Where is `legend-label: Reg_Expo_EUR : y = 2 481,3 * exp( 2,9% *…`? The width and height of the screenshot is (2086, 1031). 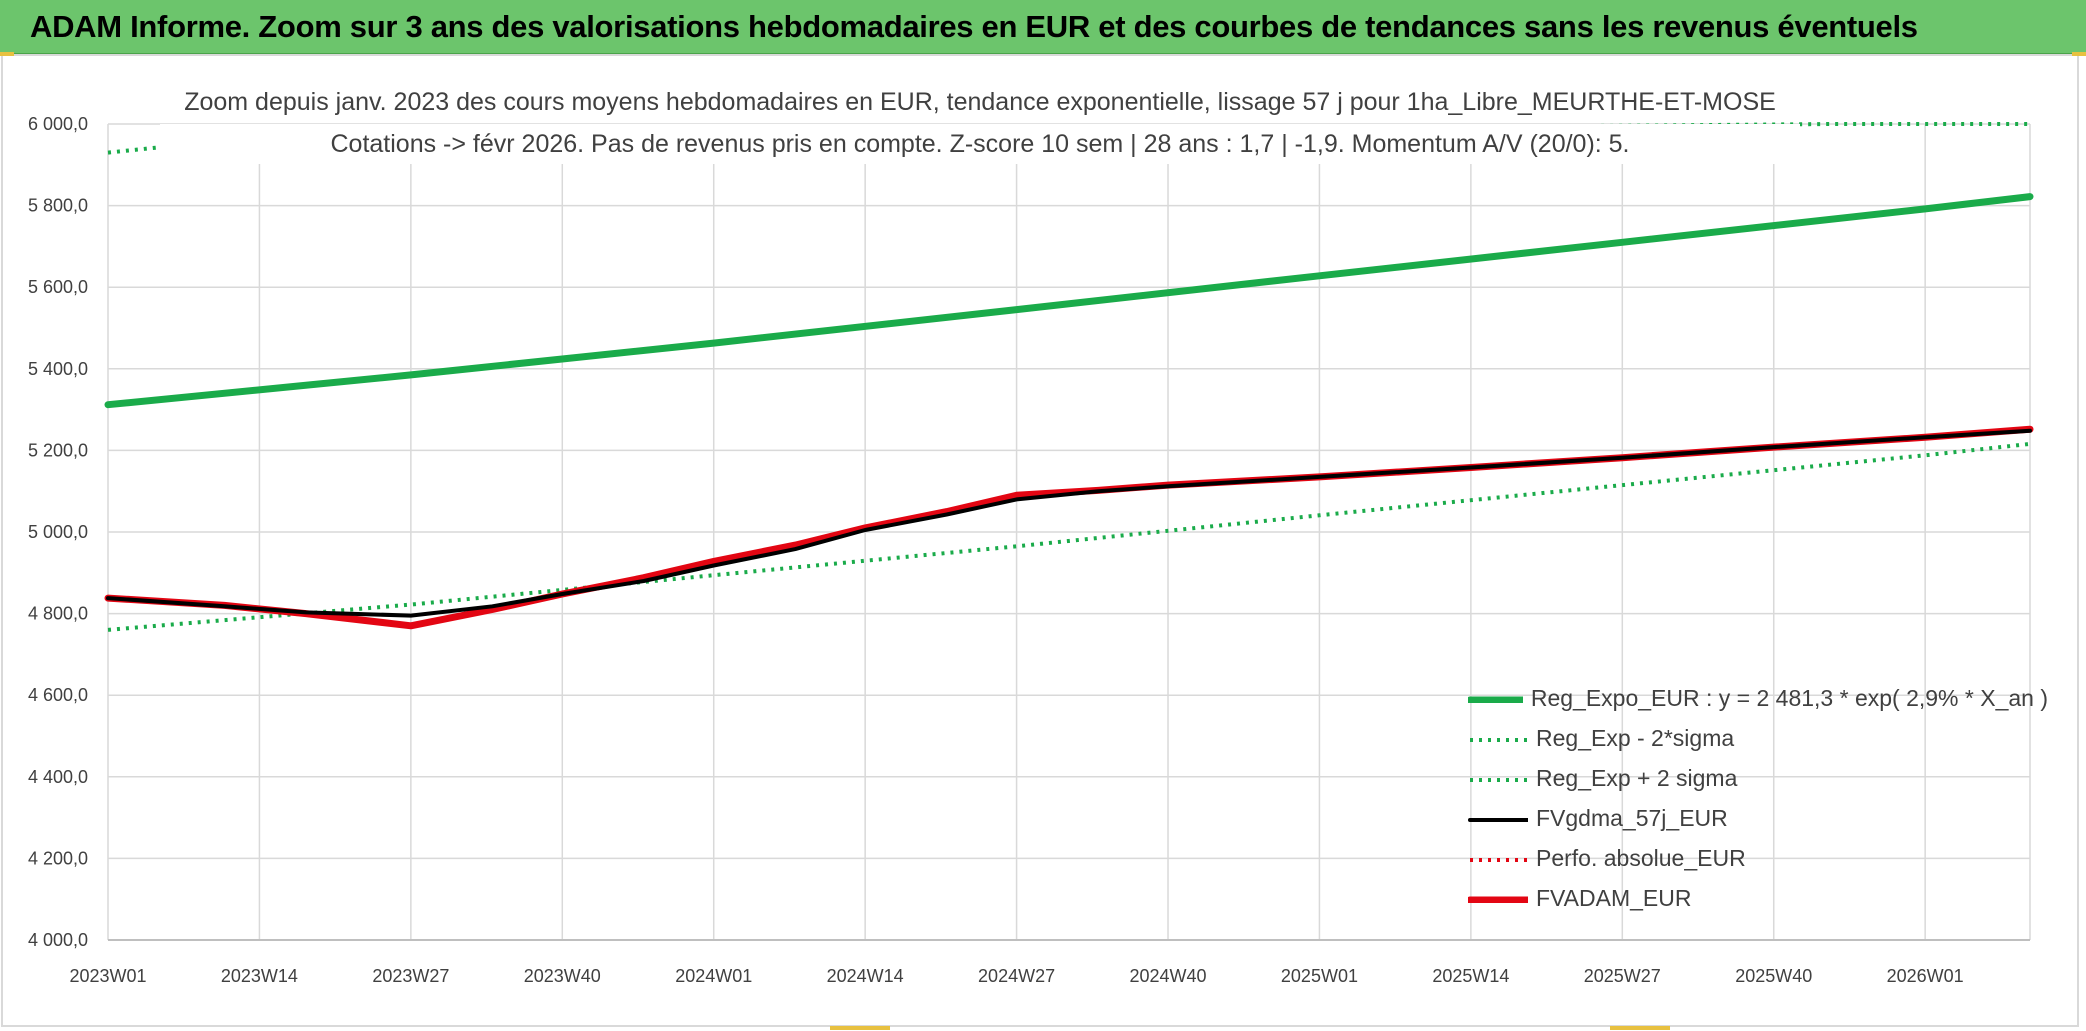
legend-label: Reg_Expo_EUR : y = 2 481,3 * exp( 2,9% *… is located at coordinates (1789, 697).